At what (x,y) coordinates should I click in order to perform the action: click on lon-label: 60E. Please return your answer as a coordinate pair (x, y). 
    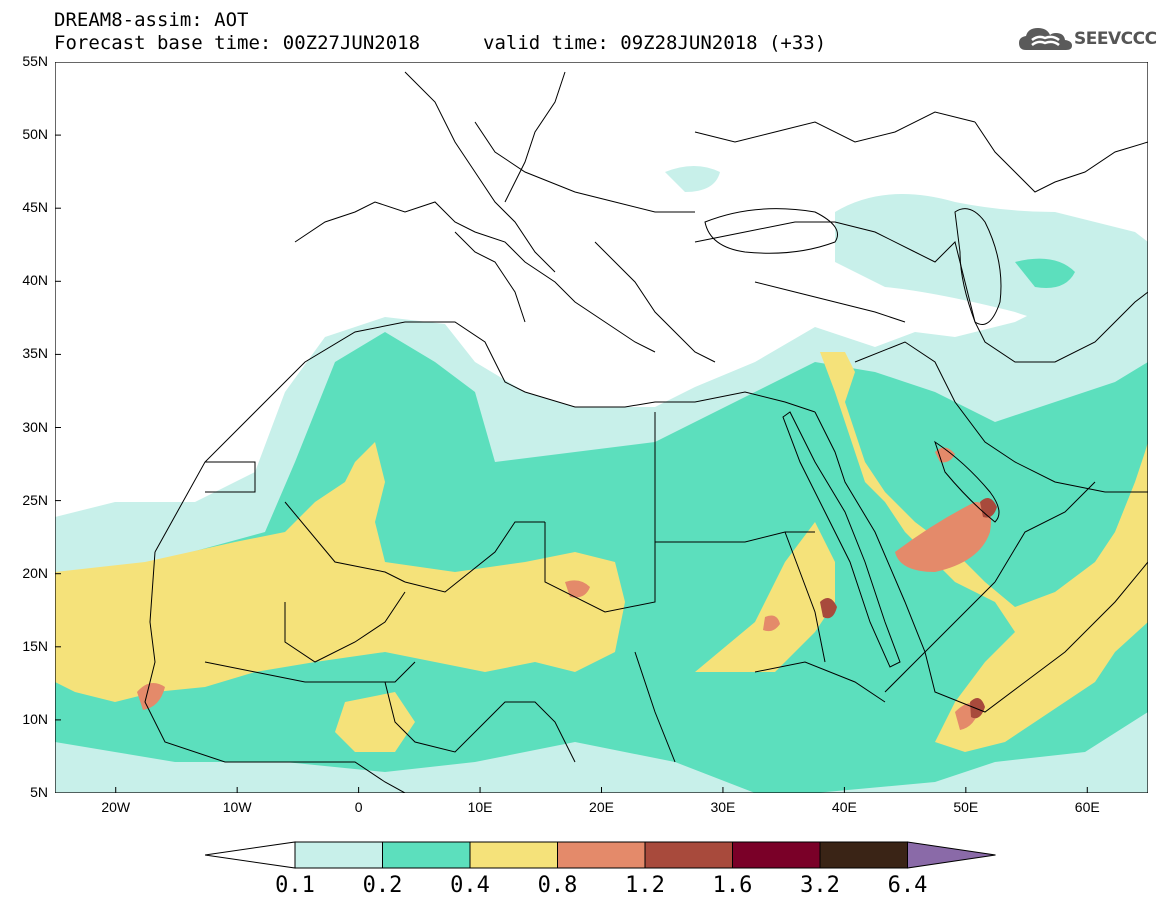
    Looking at the image, I should click on (1087, 807).